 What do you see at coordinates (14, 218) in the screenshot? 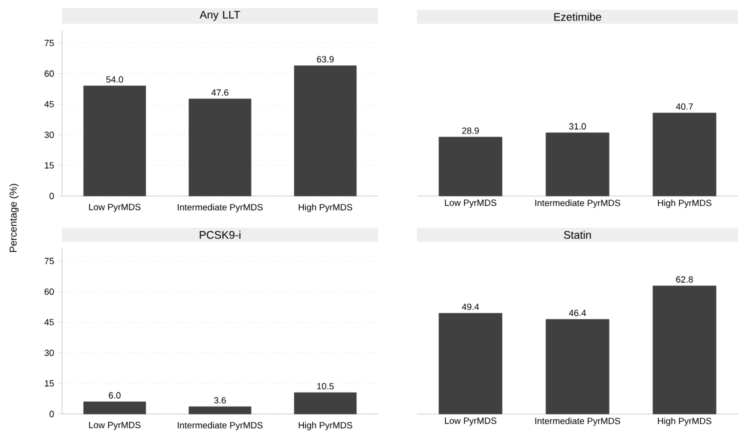
I see `y-axis-title: Percentage (%)` at bounding box center [14, 218].